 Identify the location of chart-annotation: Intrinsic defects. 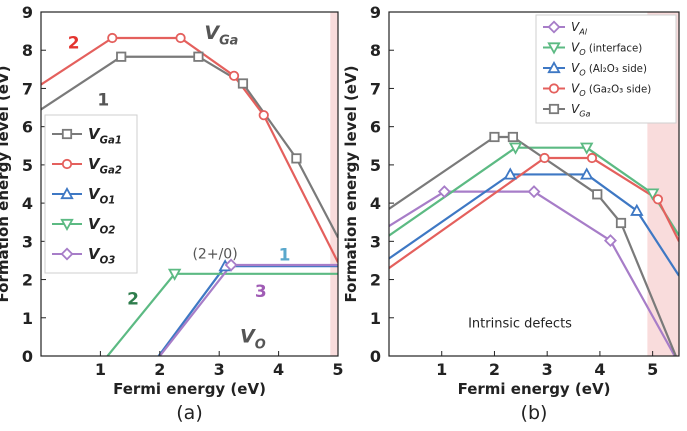
(520, 323).